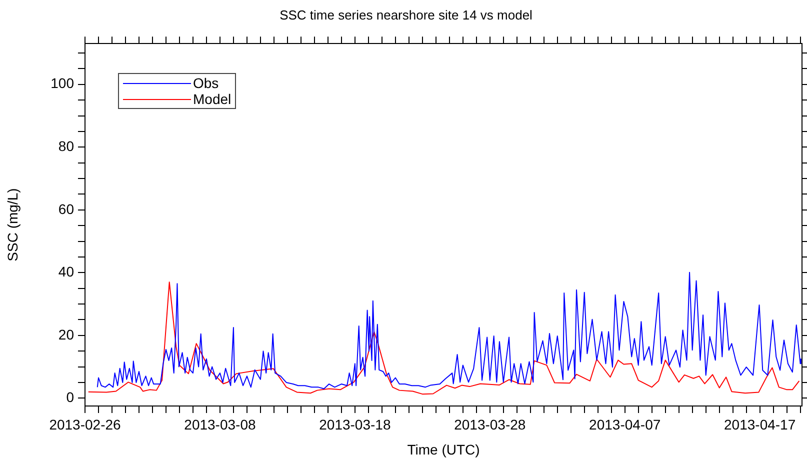  I want to click on x-tick-label: 2013-03-18, so click(355, 424).